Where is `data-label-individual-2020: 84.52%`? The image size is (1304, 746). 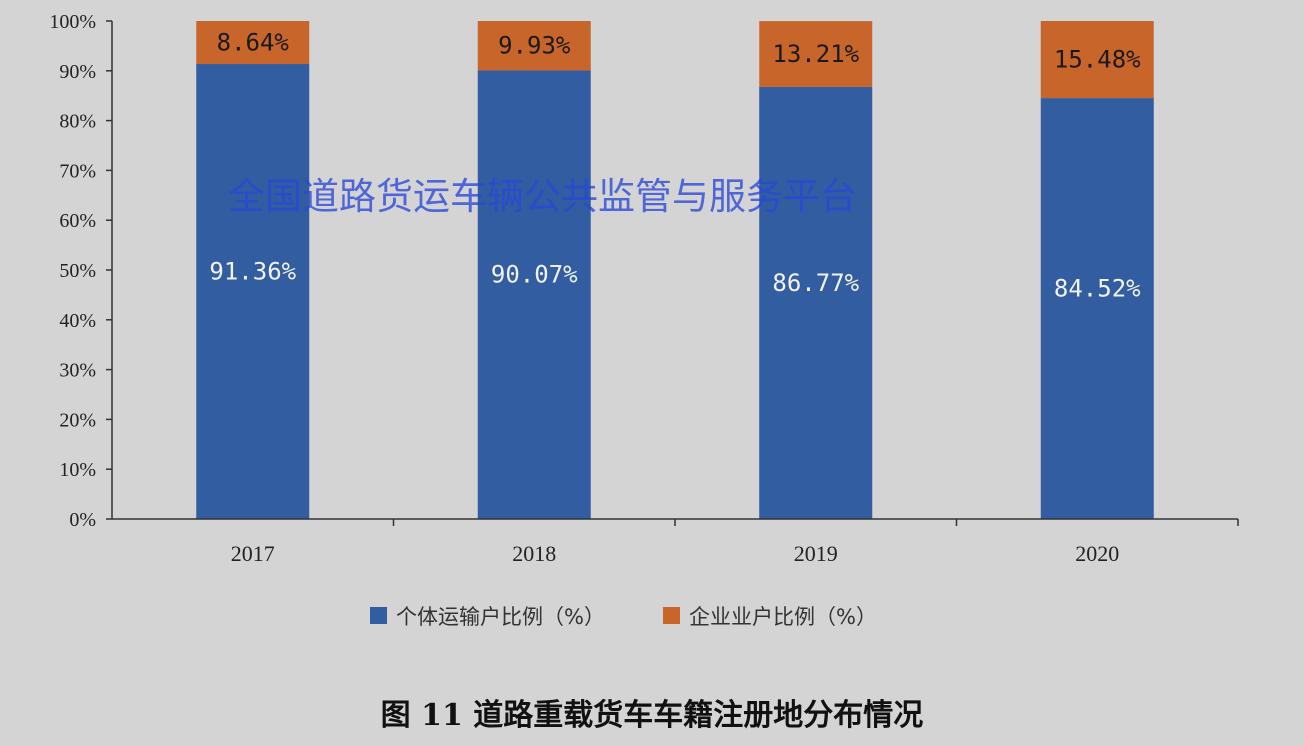 data-label-individual-2020: 84.52% is located at coordinates (1097, 289).